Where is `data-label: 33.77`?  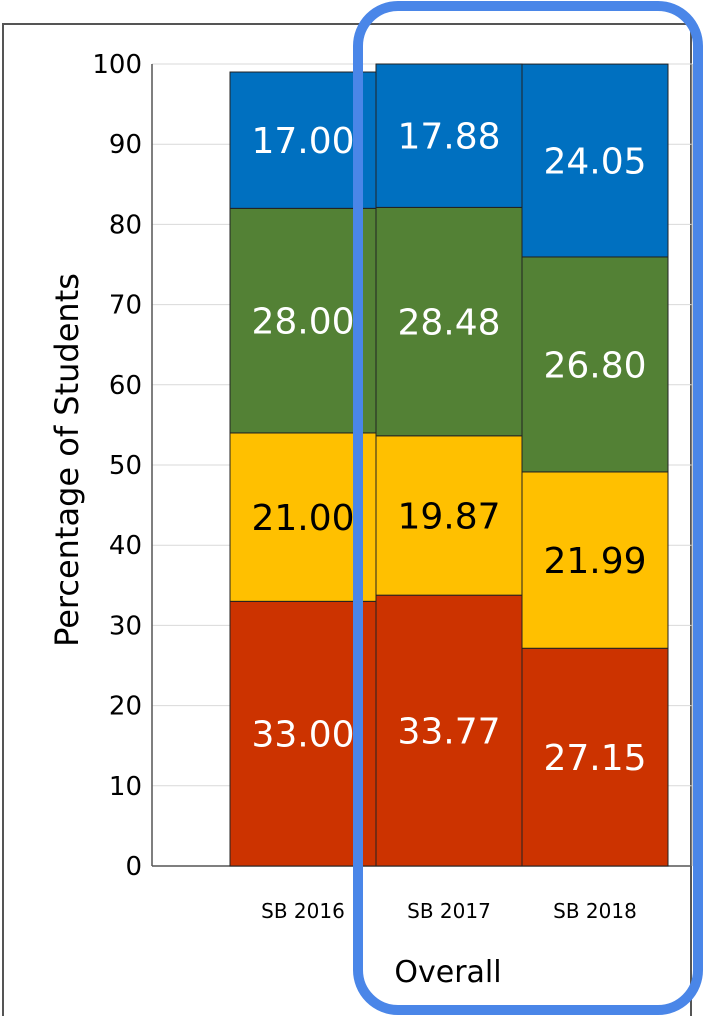 data-label: 33.77 is located at coordinates (448, 732).